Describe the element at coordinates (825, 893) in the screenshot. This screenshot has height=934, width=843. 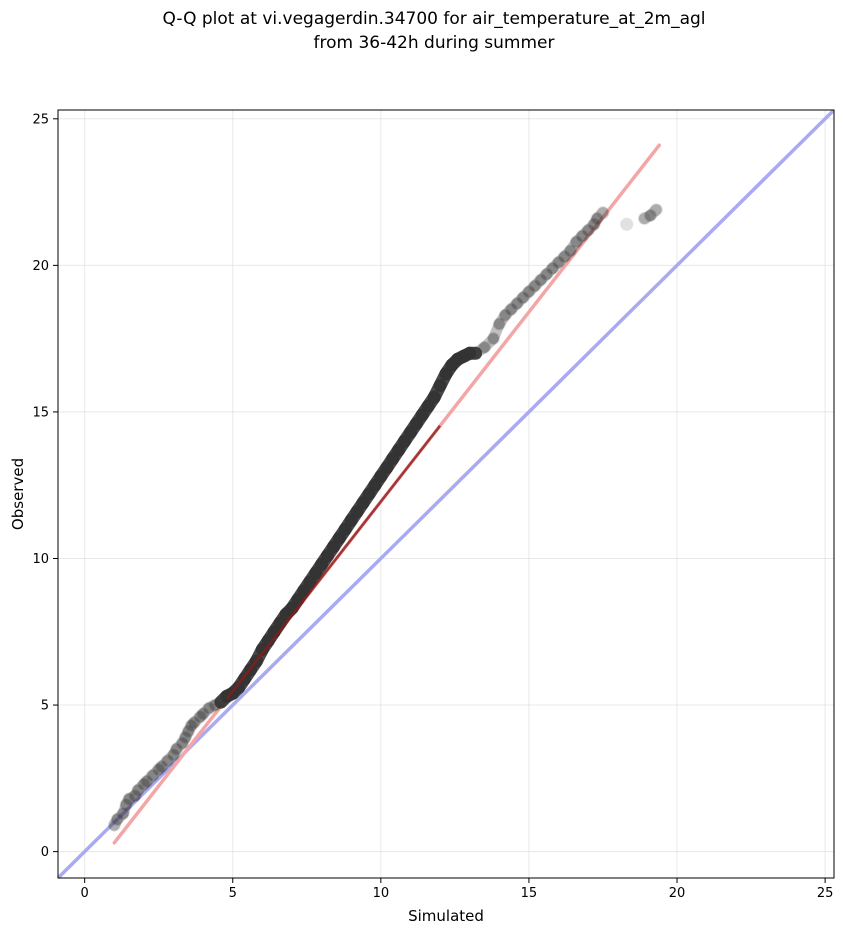
I see `x-tick-label: 25` at that location.